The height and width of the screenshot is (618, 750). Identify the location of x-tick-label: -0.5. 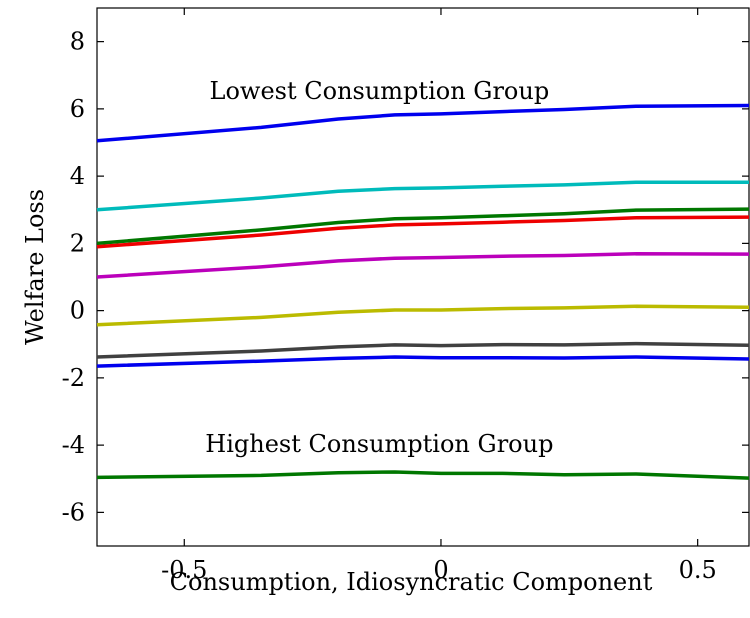
(184, 570).